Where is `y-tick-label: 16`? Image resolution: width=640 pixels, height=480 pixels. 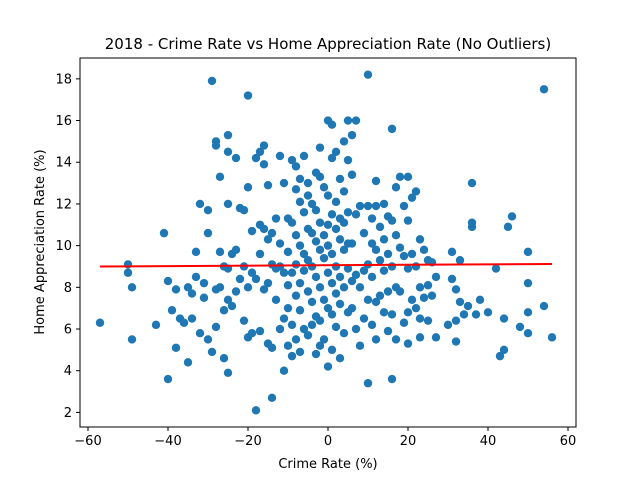
y-tick-label: 16 is located at coordinates (63, 121).